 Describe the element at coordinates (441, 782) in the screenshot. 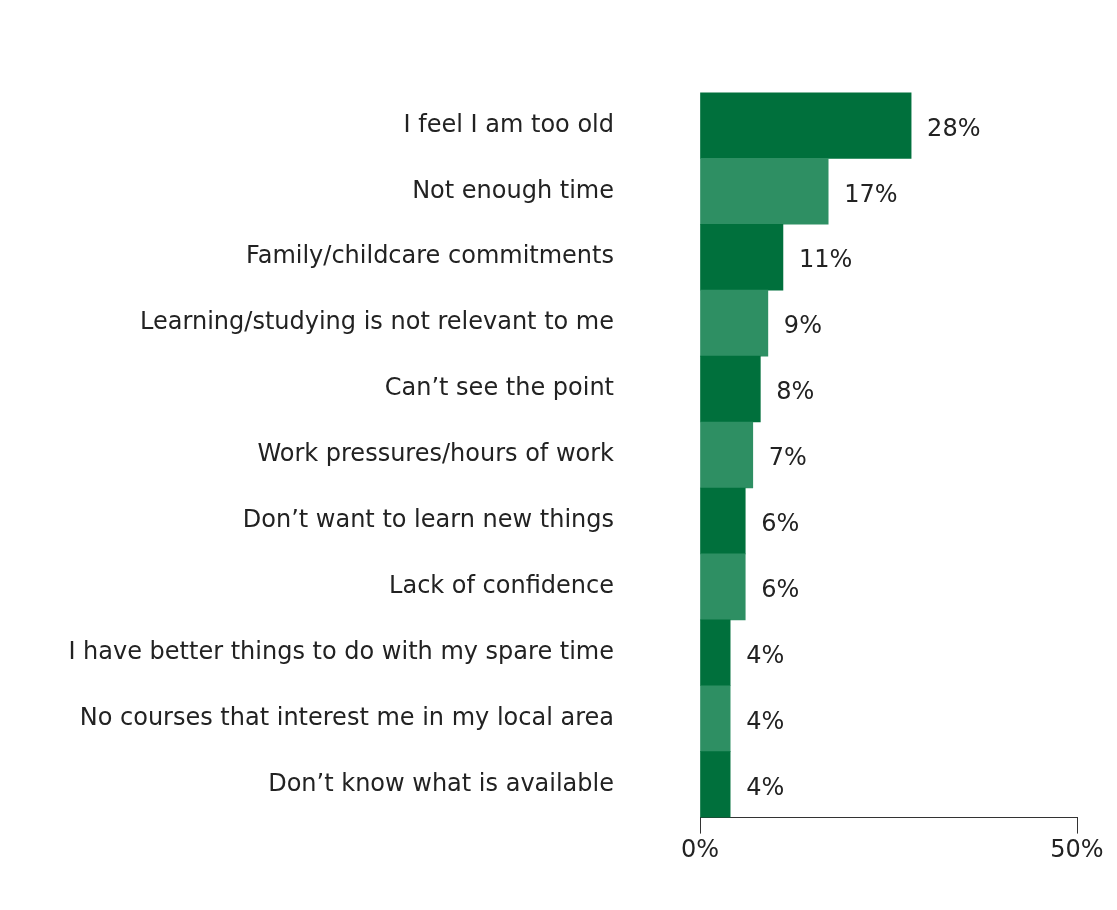

I see `y-tick-label: Don’t know what is available` at that location.